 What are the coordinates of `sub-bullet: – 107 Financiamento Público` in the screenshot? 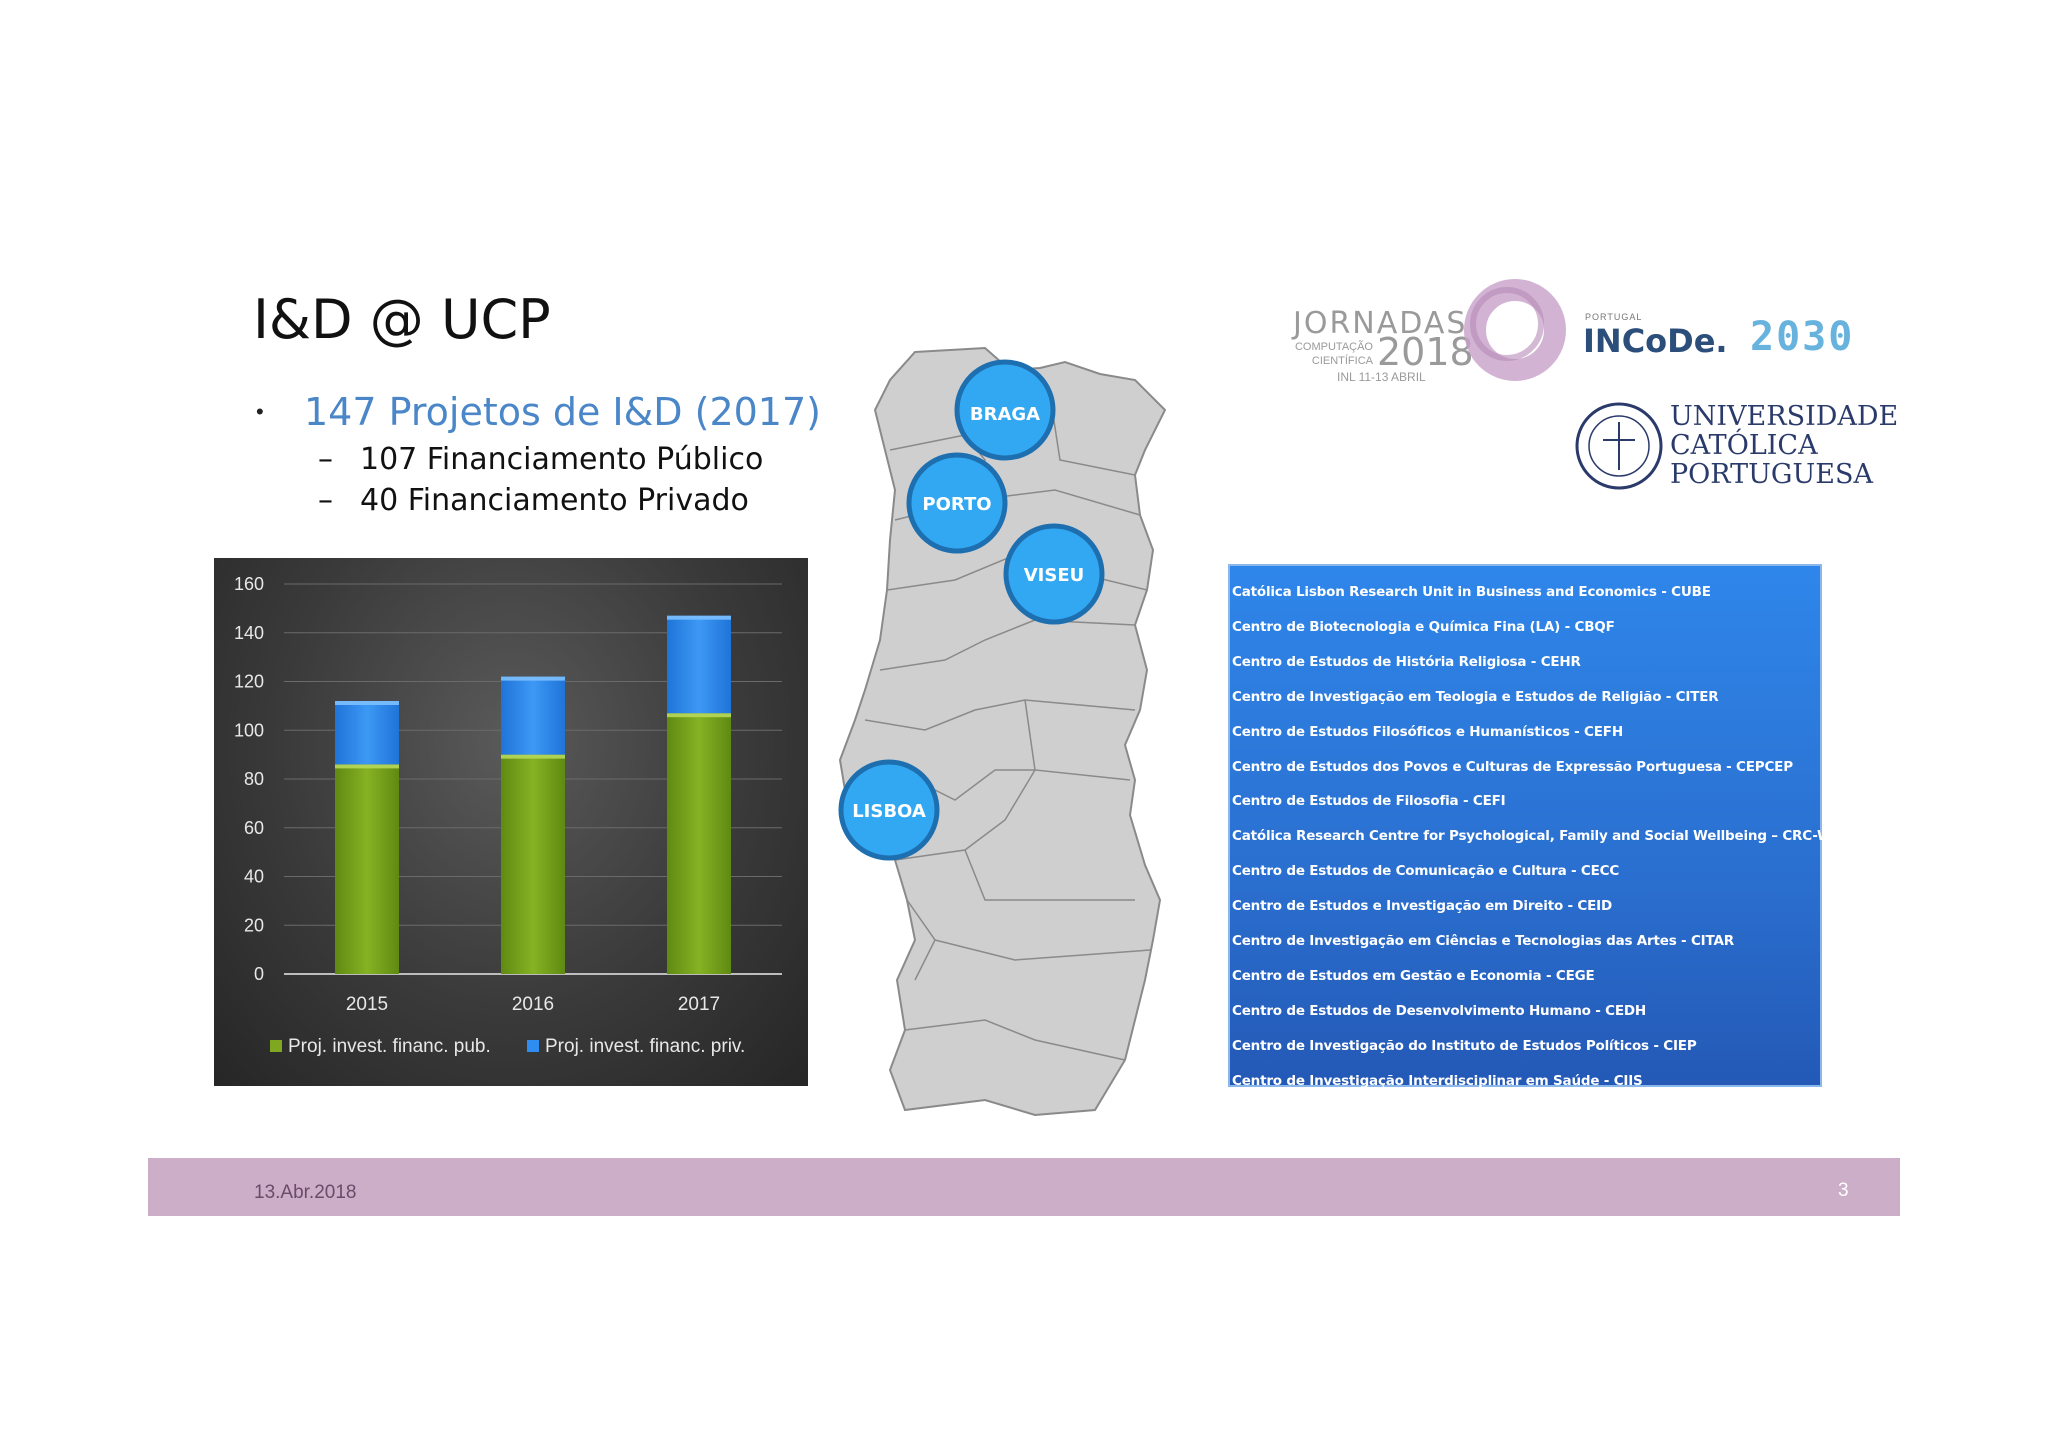 It's located at (540, 459).